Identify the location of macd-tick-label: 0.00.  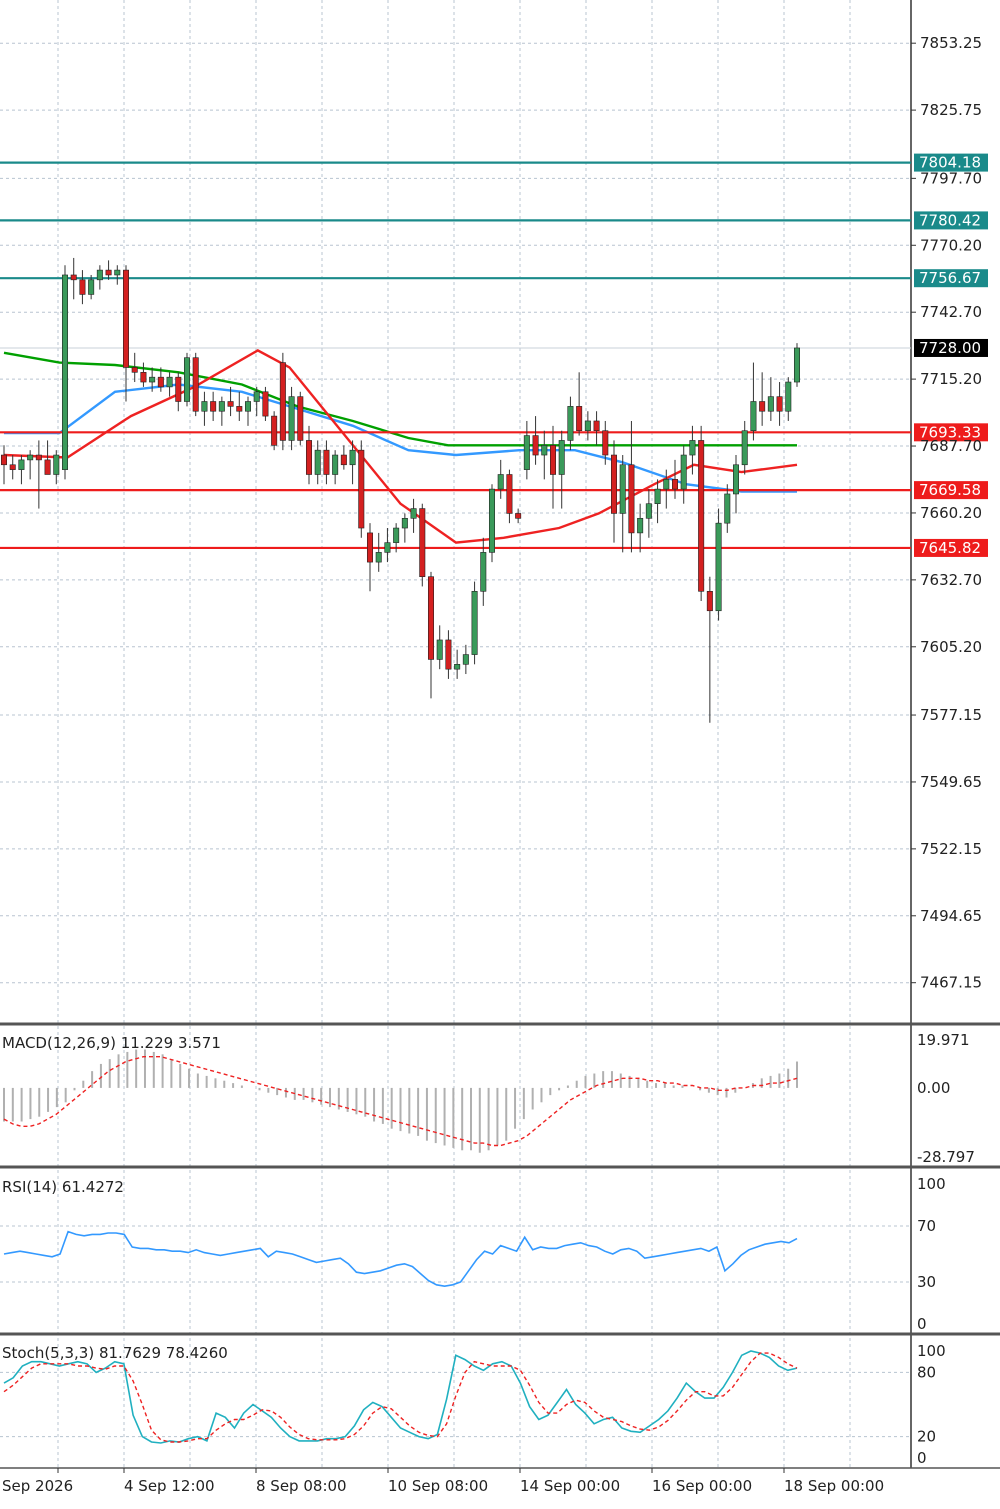
(933, 1088).